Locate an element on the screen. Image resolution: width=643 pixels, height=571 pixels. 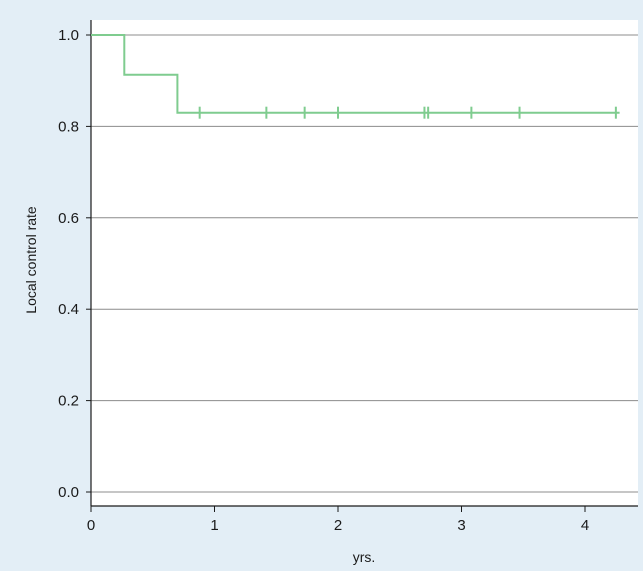
x-axis-label: yrs. is located at coordinates (364, 557).